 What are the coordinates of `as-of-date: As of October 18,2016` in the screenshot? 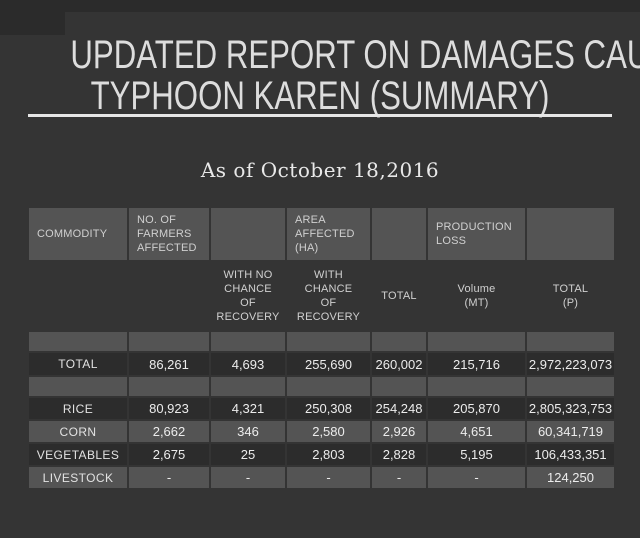 It's located at (320, 170).